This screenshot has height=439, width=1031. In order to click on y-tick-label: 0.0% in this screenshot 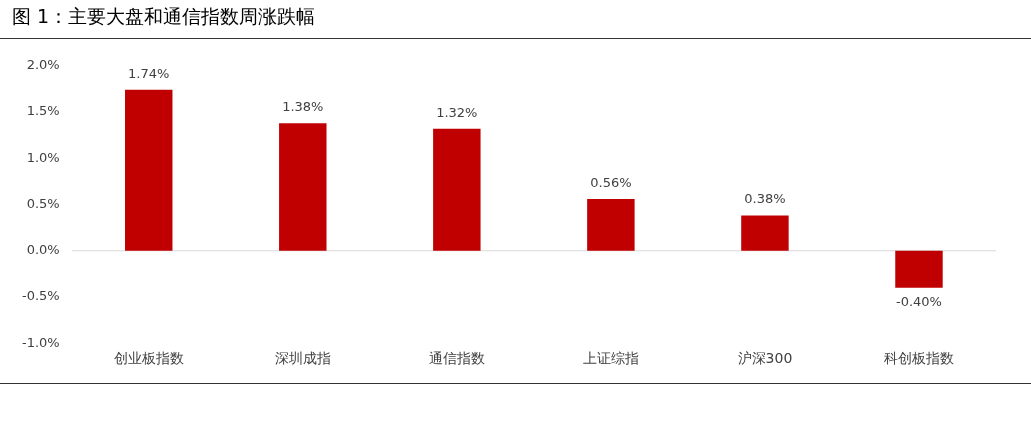, I will do `click(43, 250)`.